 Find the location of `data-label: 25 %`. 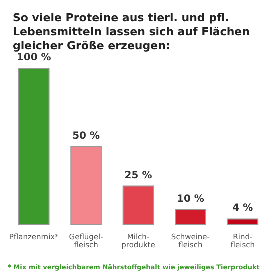

data-label: 25 % is located at coordinates (138, 176).